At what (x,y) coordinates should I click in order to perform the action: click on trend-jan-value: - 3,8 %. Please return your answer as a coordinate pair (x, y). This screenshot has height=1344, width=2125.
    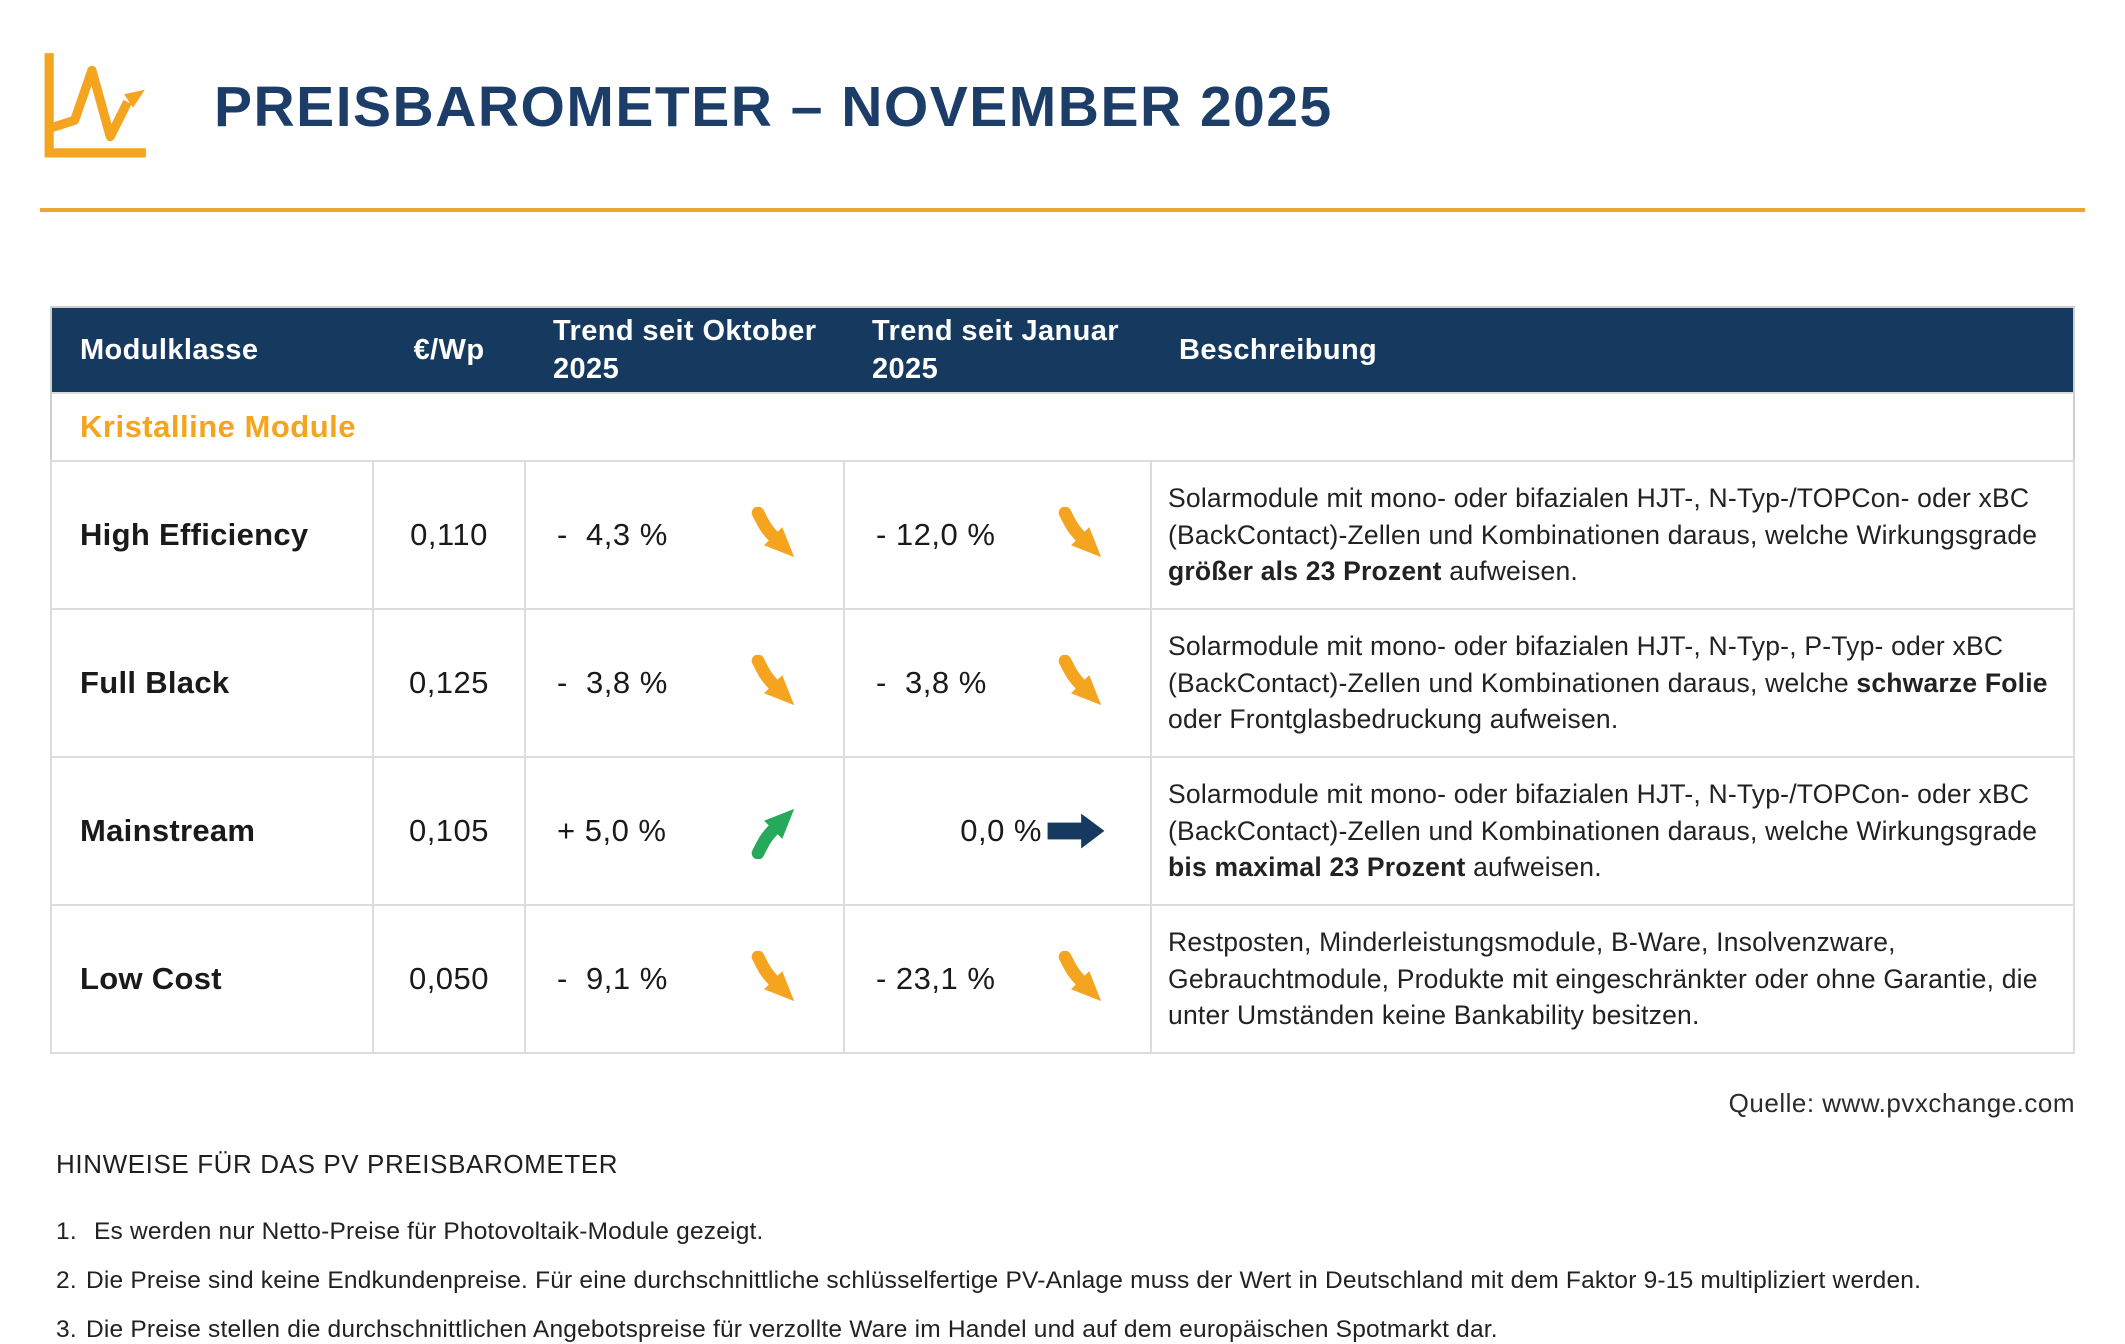
    Looking at the image, I should click on (931, 682).